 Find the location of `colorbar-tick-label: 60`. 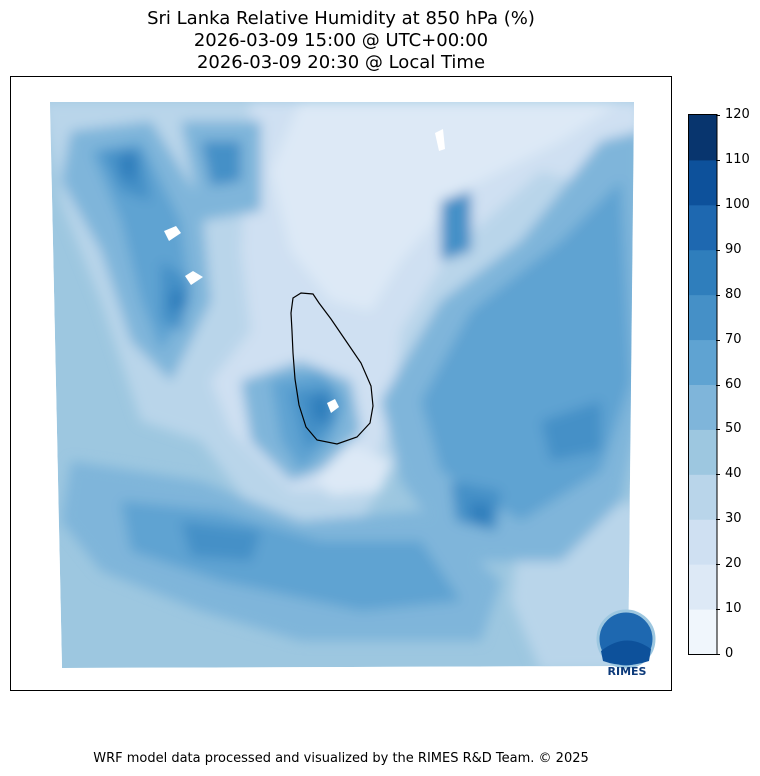

colorbar-tick-label: 60 is located at coordinates (733, 384).